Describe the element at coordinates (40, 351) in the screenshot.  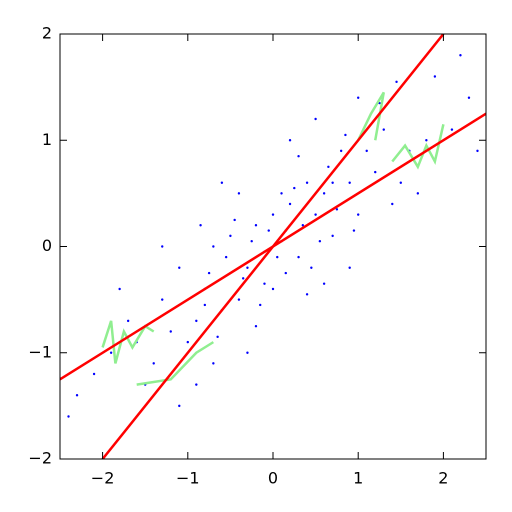
I see `y-tick-label: −1` at that location.